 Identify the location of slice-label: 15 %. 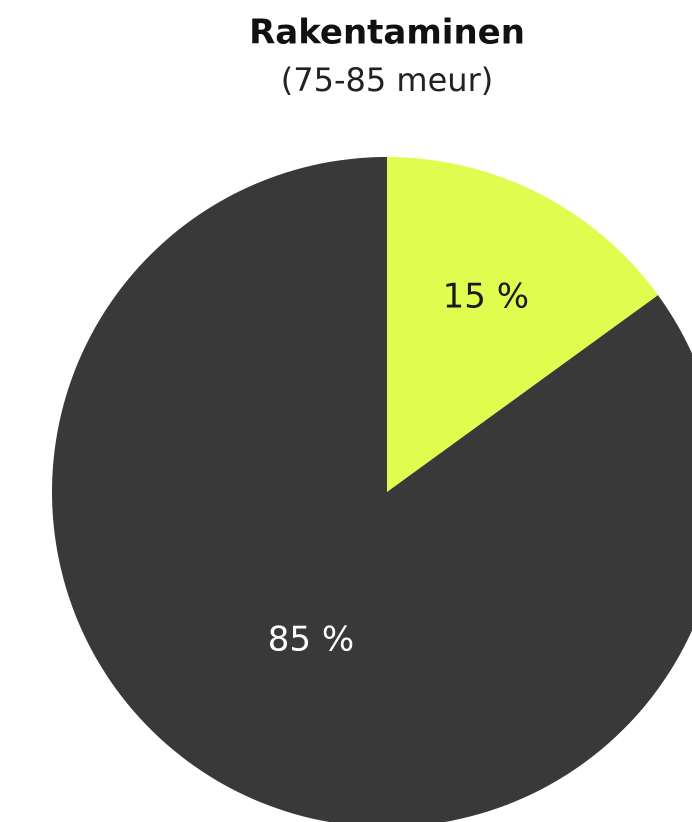
(486, 296).